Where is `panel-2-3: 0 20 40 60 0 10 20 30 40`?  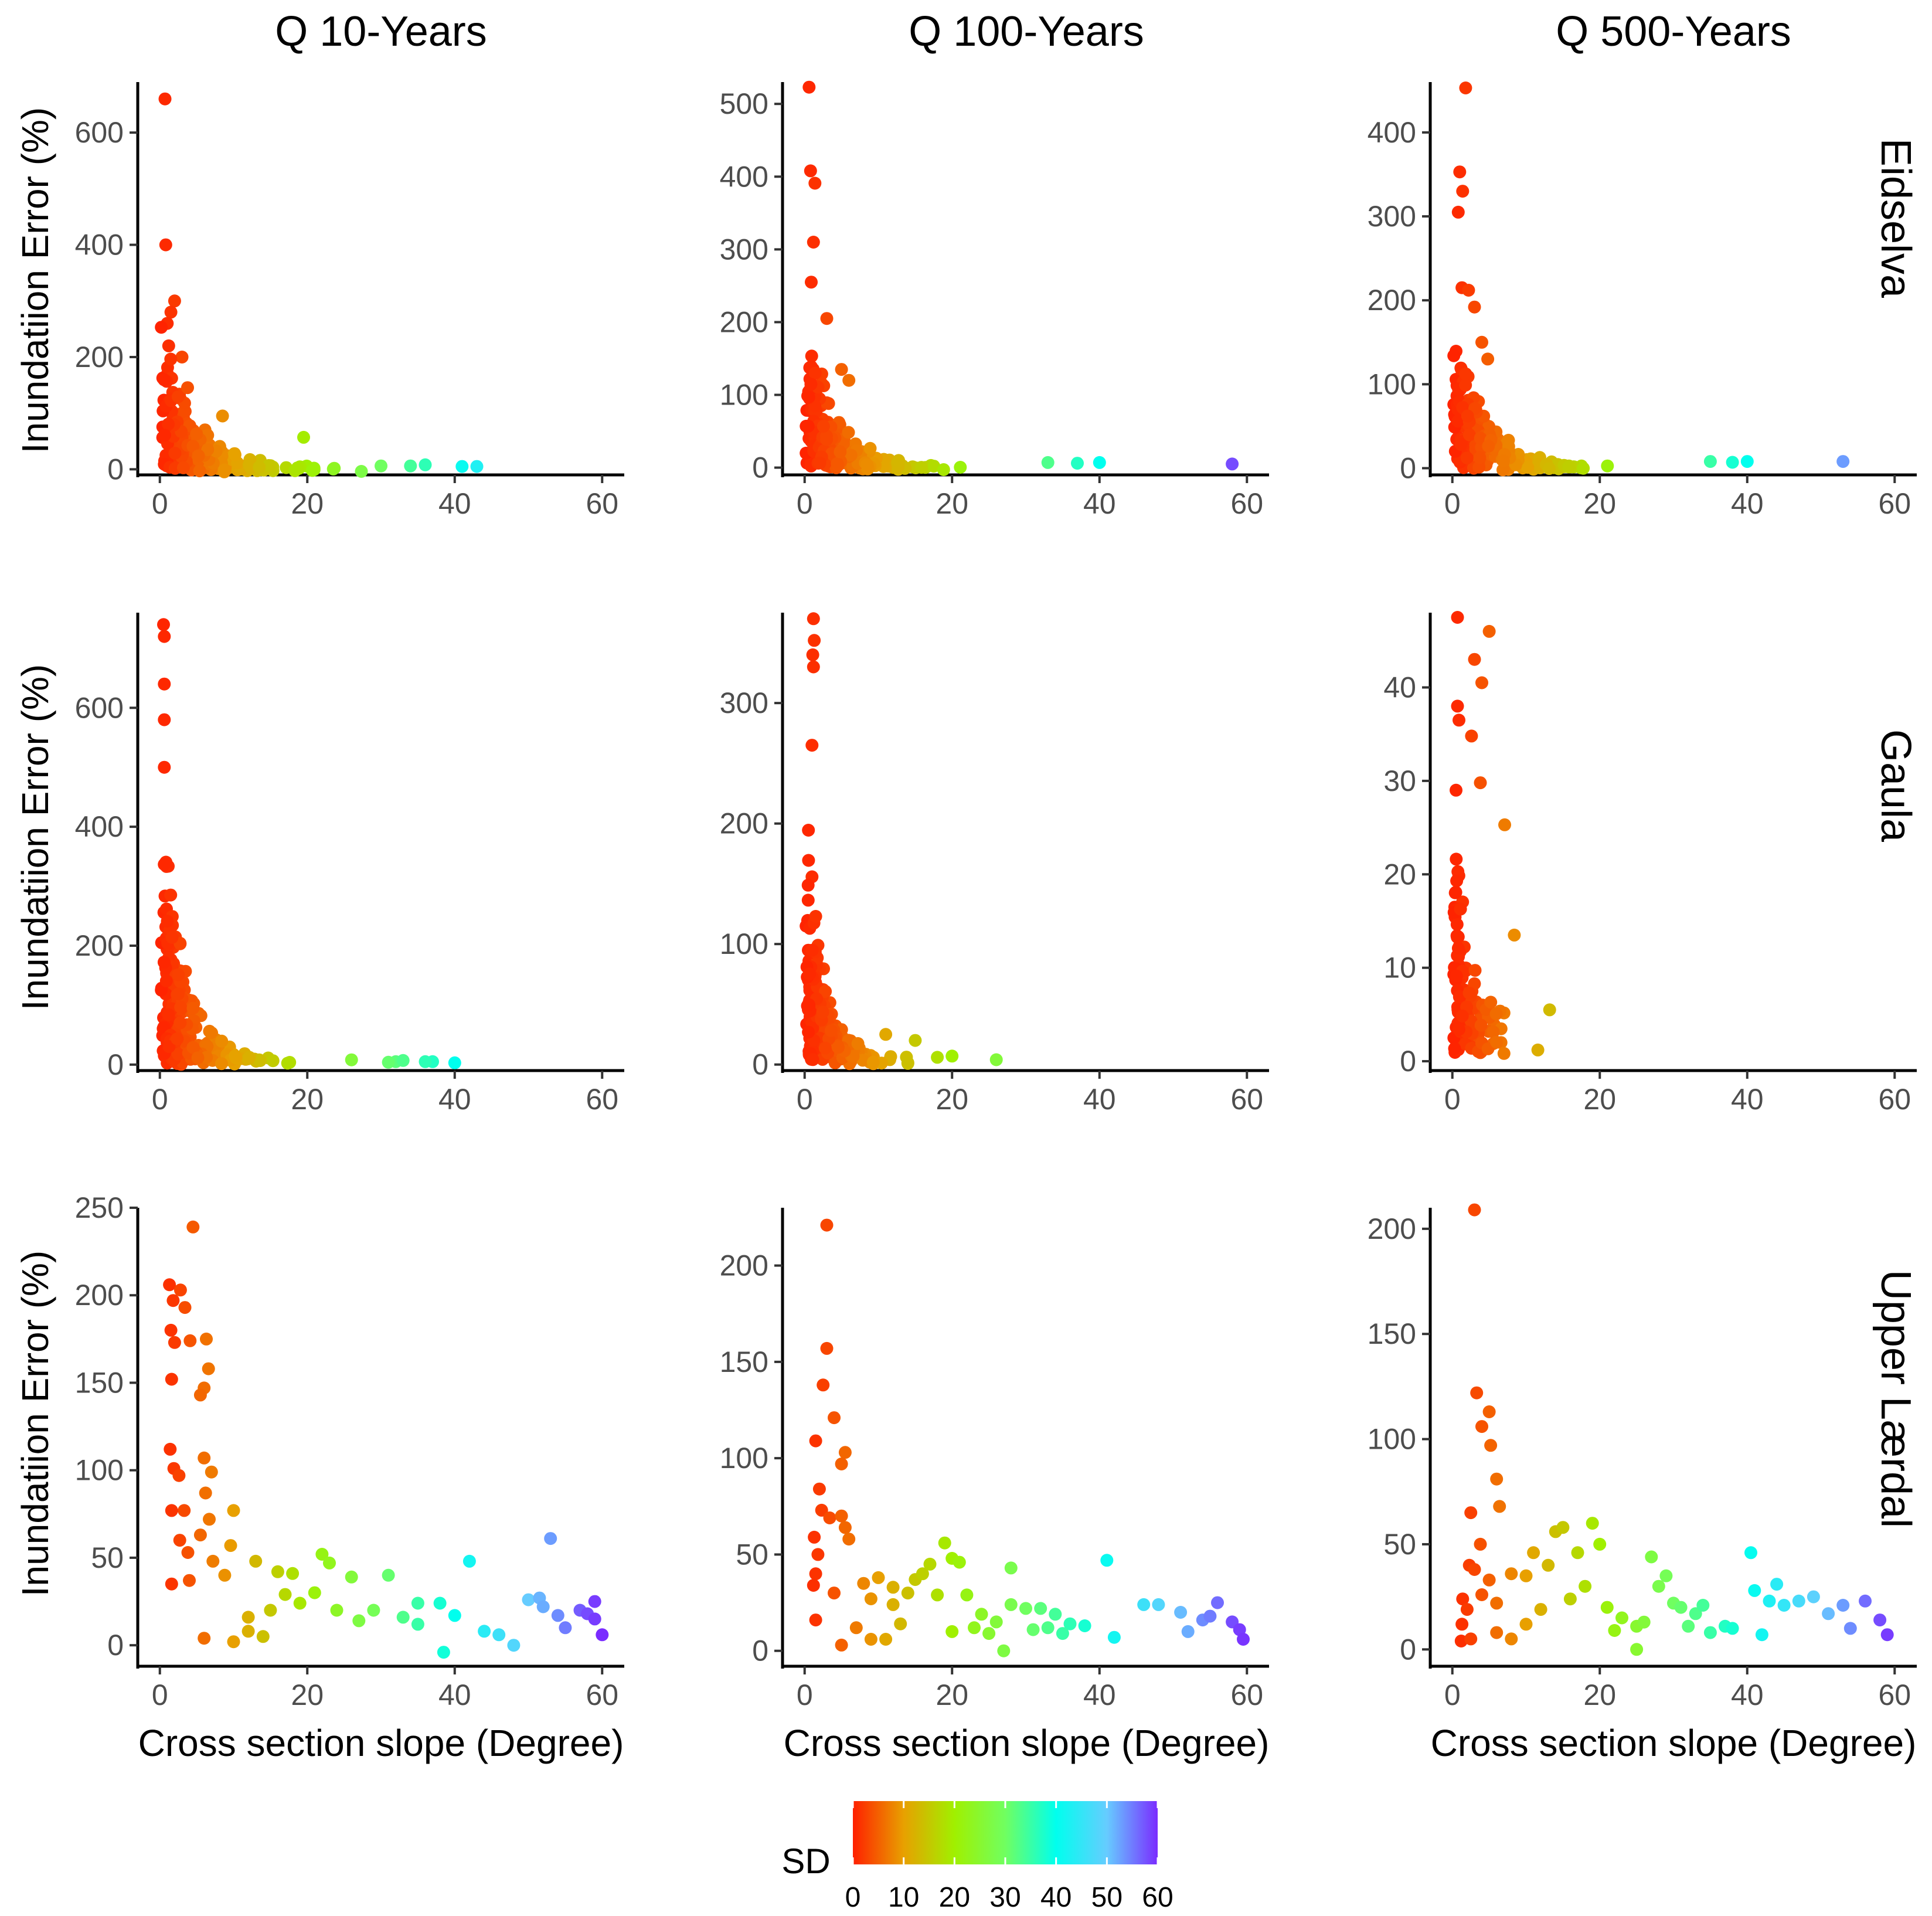 panel-2-3: 0 20 40 60 0 10 20 30 40 is located at coordinates (1650, 863).